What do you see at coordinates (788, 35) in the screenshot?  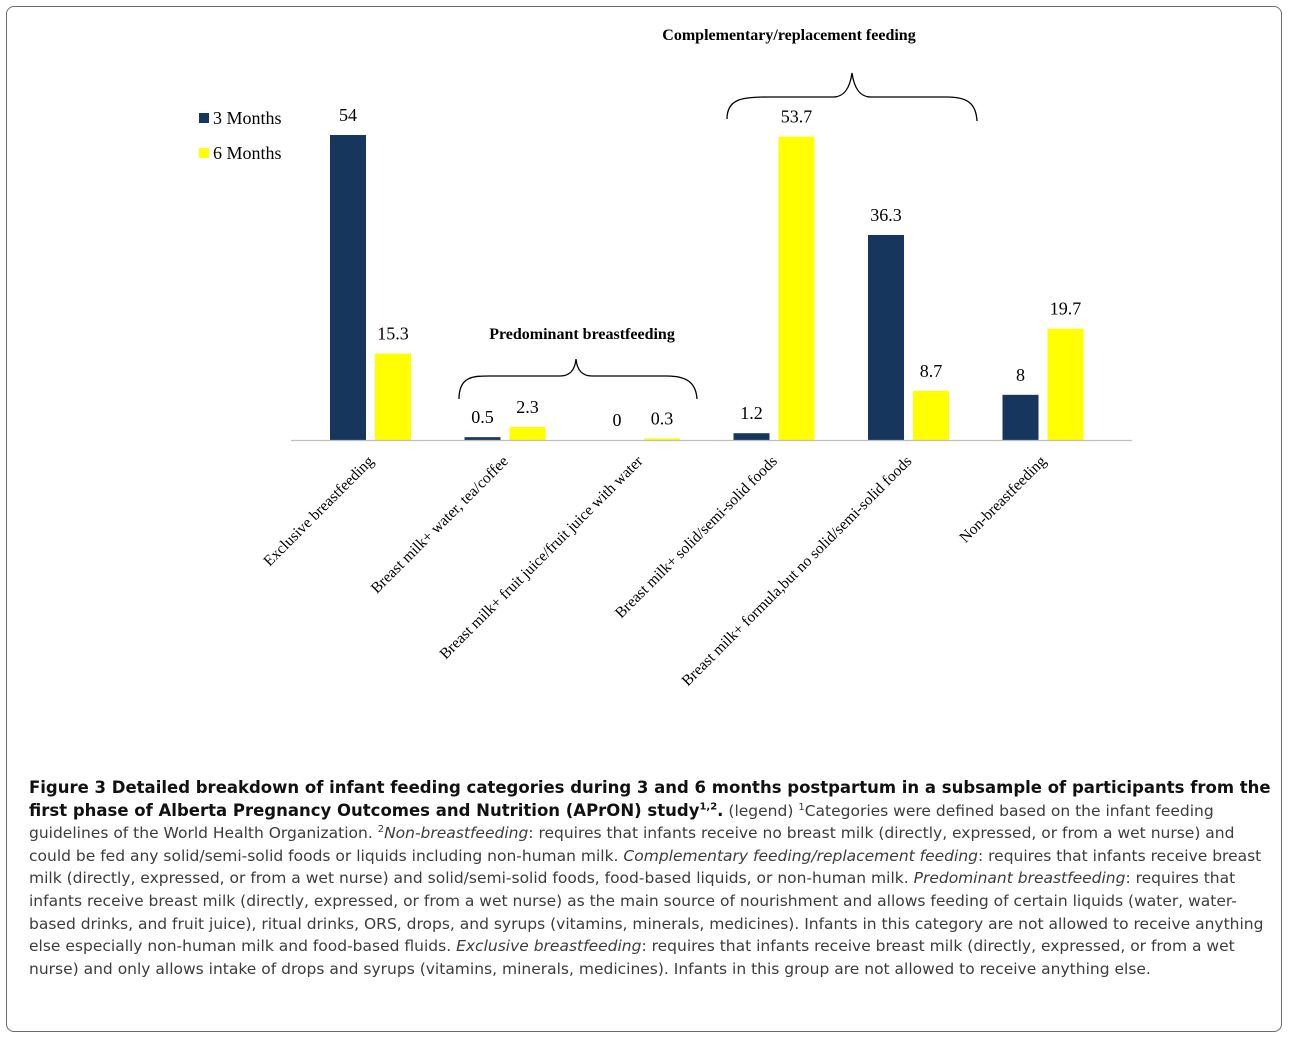 I see `complementary-label: Complementary/replacement feeding` at bounding box center [788, 35].